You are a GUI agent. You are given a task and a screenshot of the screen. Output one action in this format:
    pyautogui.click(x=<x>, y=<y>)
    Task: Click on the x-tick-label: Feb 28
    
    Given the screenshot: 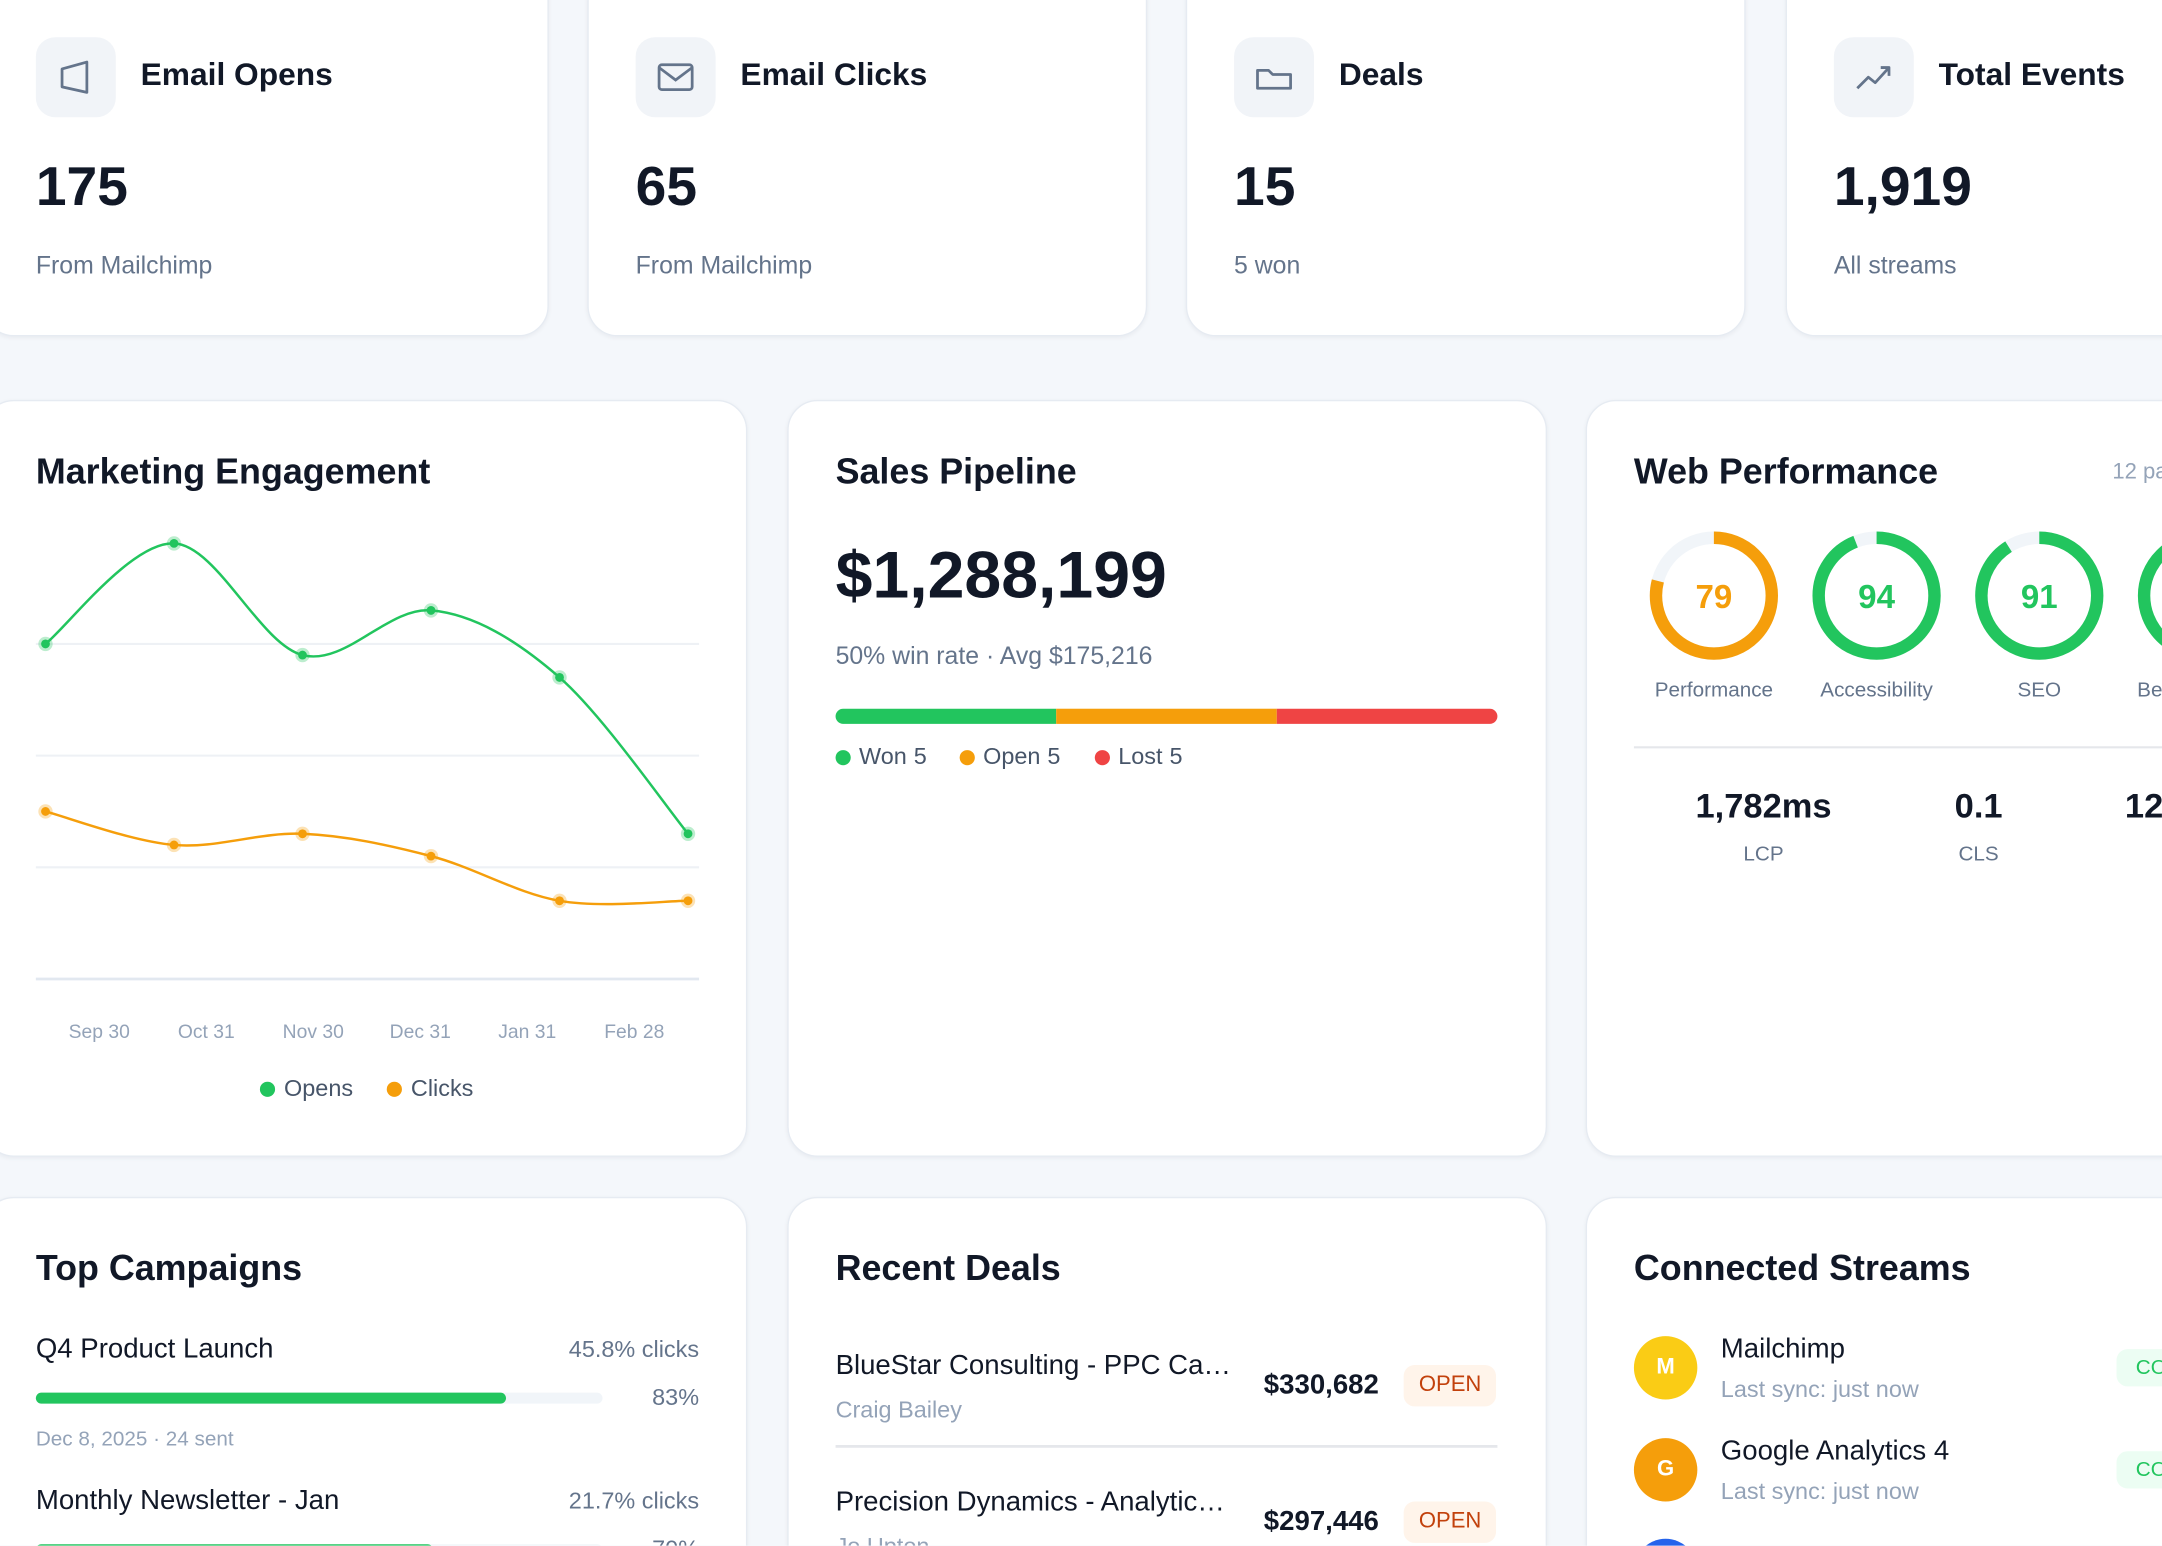 What is the action you would take?
    pyautogui.click(x=634, y=1032)
    